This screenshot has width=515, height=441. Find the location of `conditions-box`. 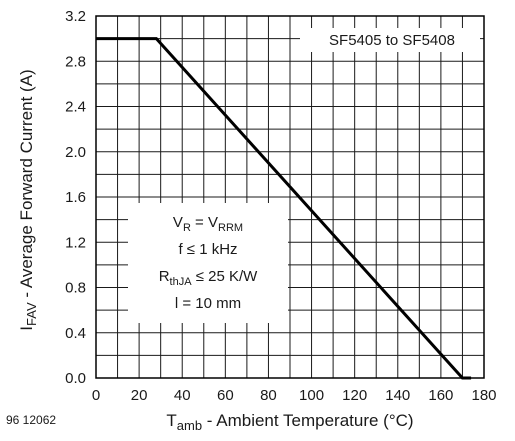

conditions-box is located at coordinates (208, 263).